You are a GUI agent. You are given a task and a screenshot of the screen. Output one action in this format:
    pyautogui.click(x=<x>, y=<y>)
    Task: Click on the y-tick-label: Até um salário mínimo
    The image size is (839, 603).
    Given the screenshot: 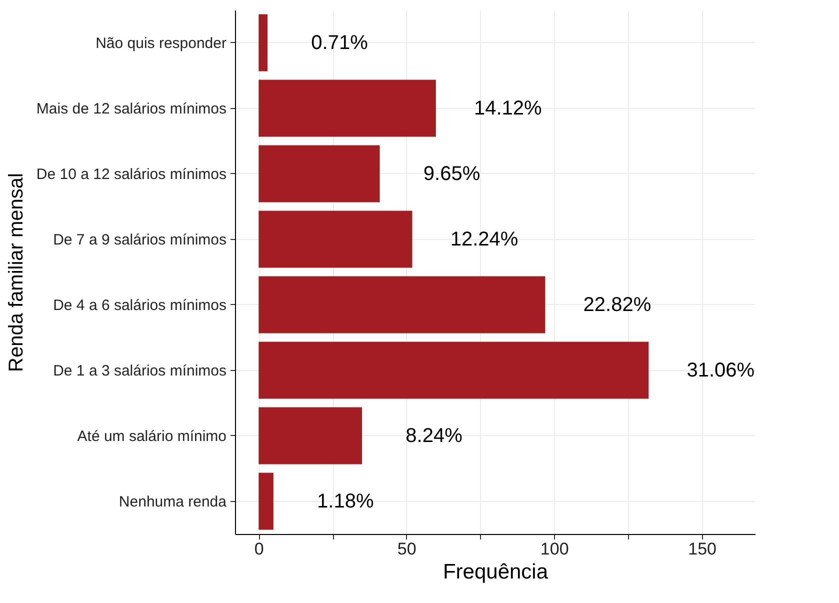 What is the action you would take?
    pyautogui.click(x=151, y=436)
    